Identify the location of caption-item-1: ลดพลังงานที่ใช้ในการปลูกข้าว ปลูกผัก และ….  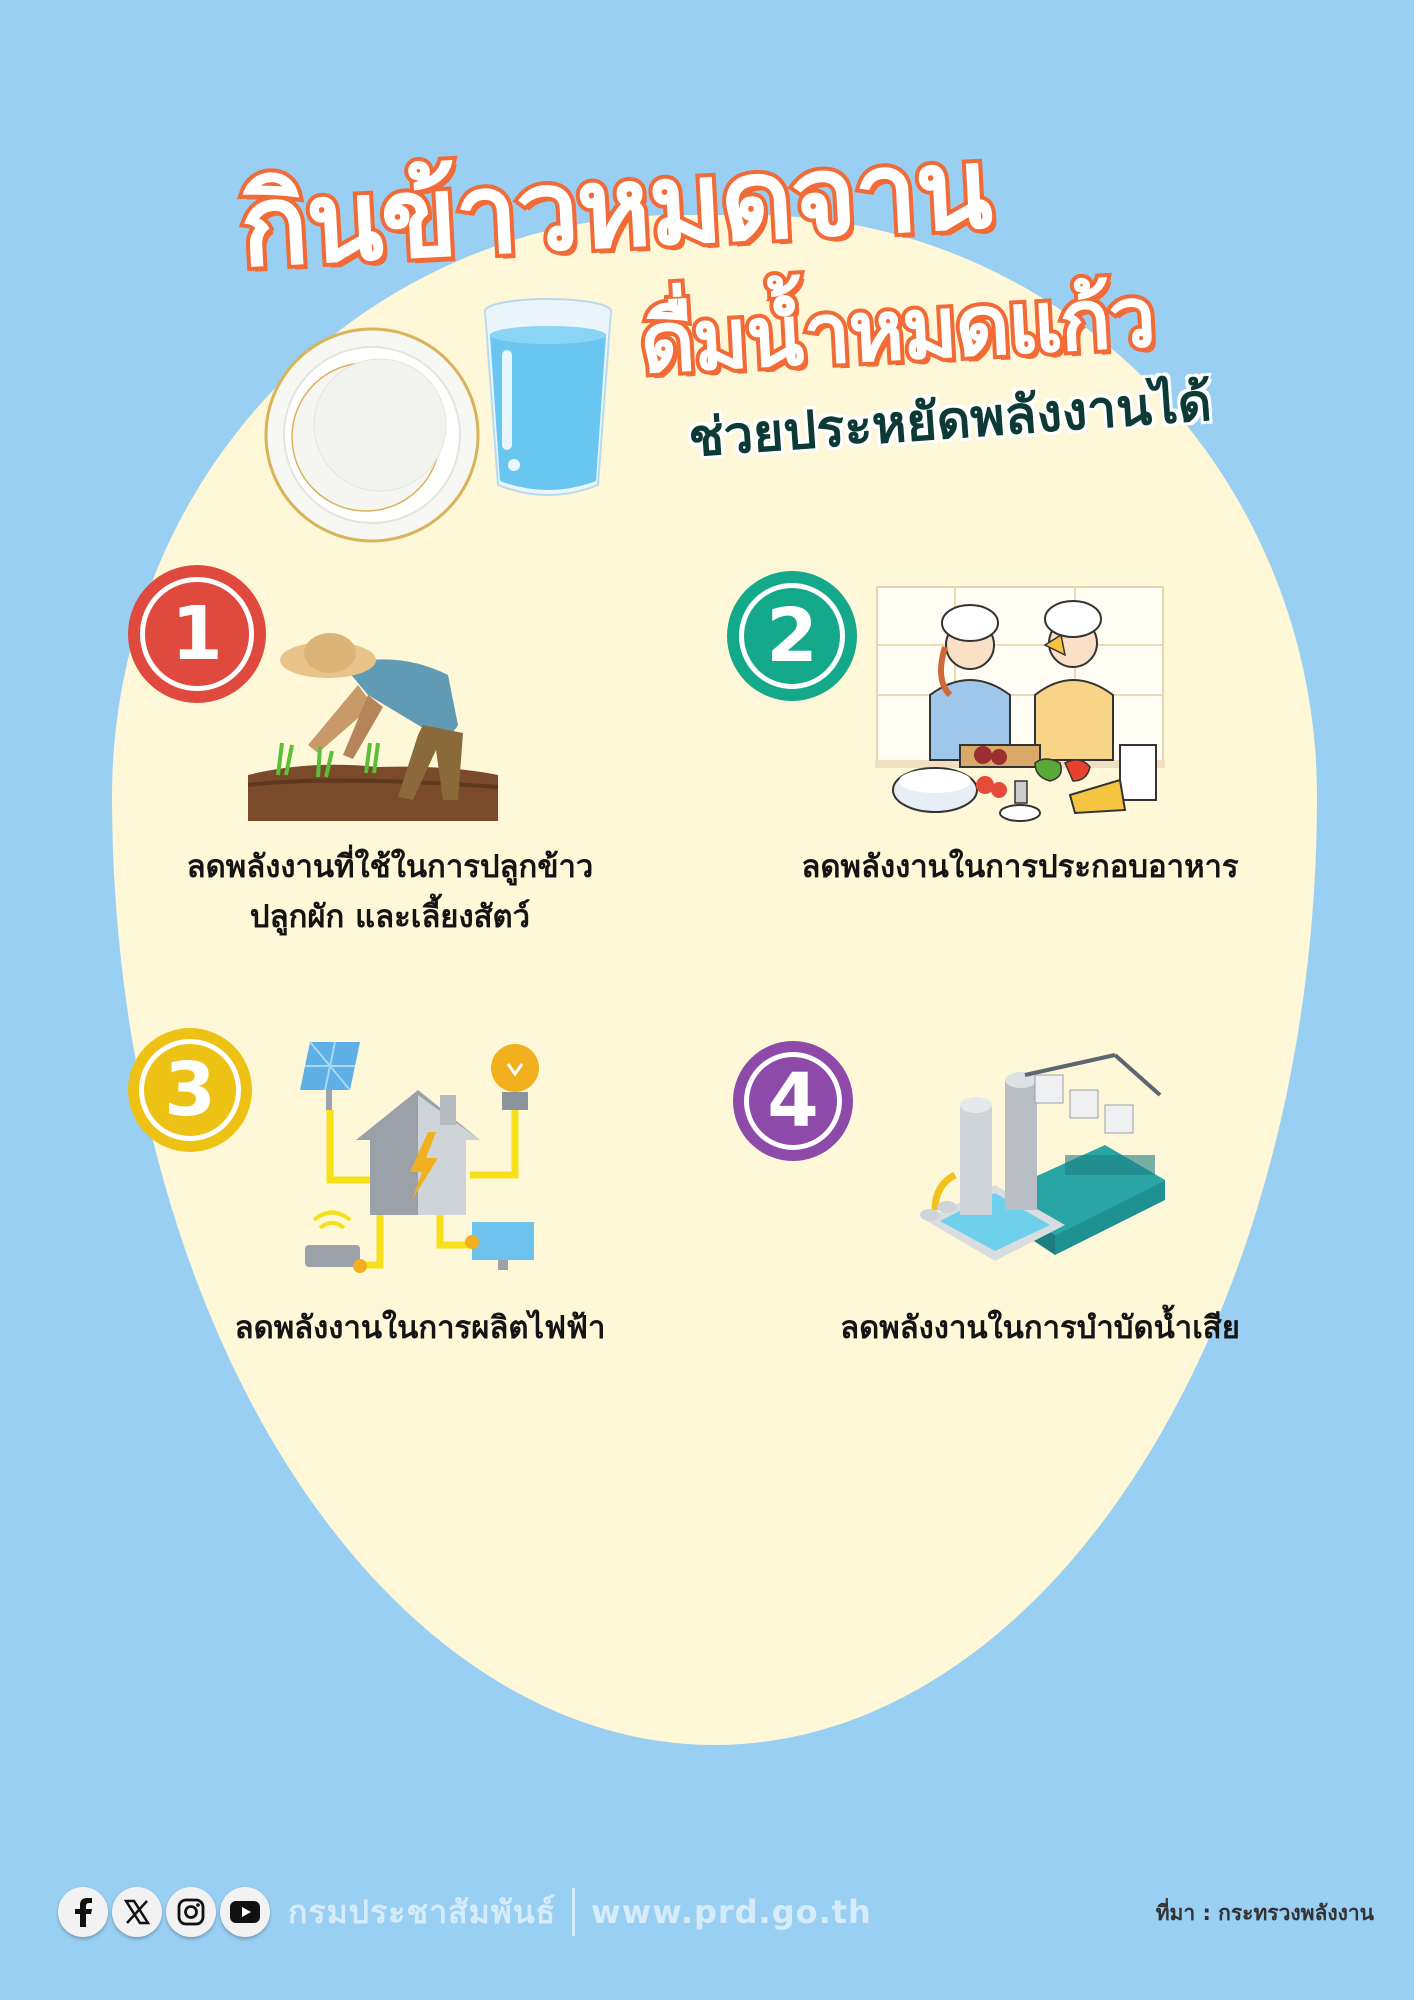
(390, 892).